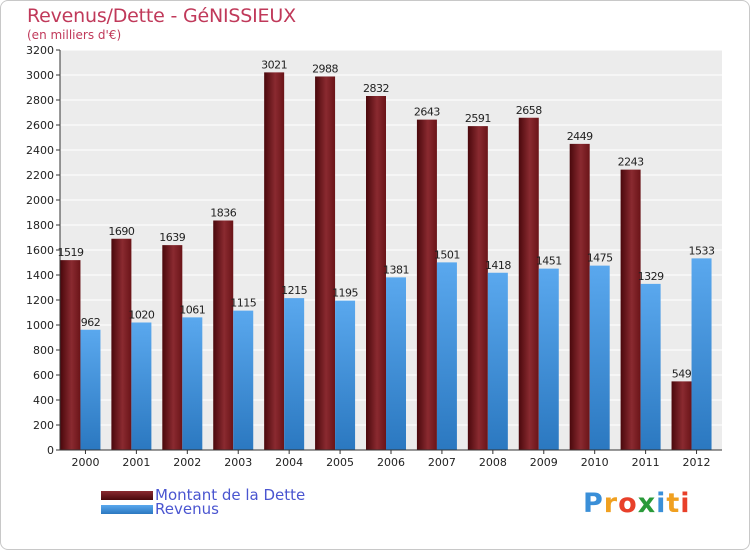 Image resolution: width=750 pixels, height=550 pixels. I want to click on data-label-revenus: 1451, so click(549, 261).